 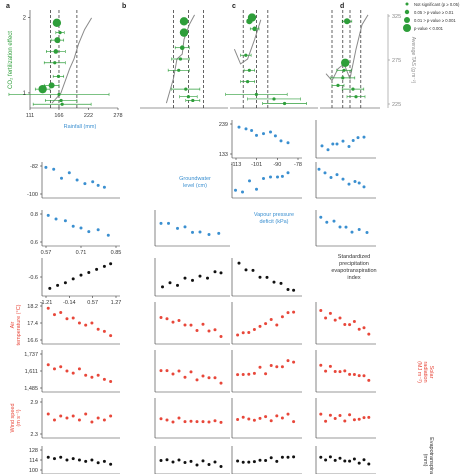 I want to click on x-tick-label: -78, so click(x=298, y=165).